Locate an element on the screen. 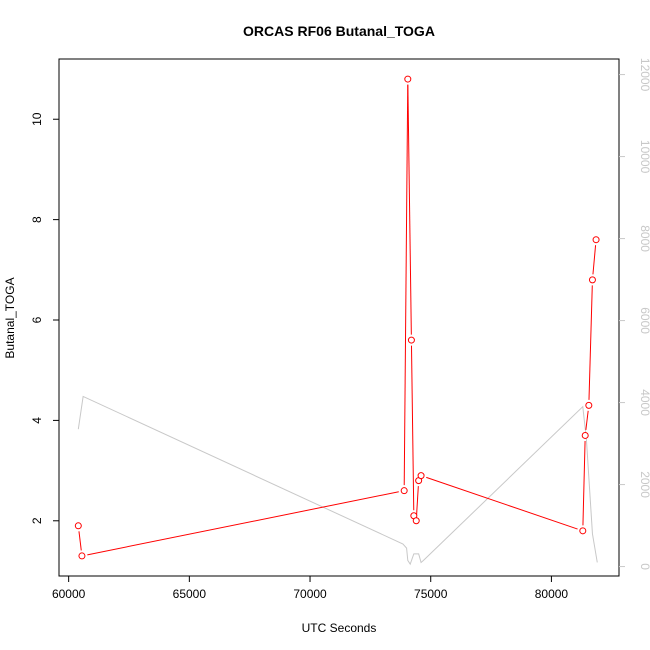 The image size is (650, 650). x-axis-label: UTC Seconds is located at coordinates (339, 628).